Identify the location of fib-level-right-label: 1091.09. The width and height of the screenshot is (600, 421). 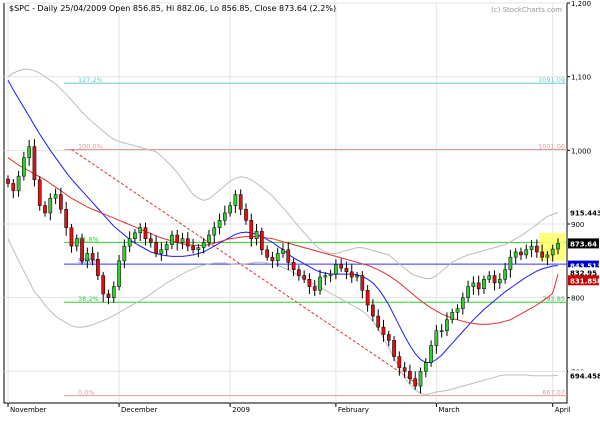
(551, 80).